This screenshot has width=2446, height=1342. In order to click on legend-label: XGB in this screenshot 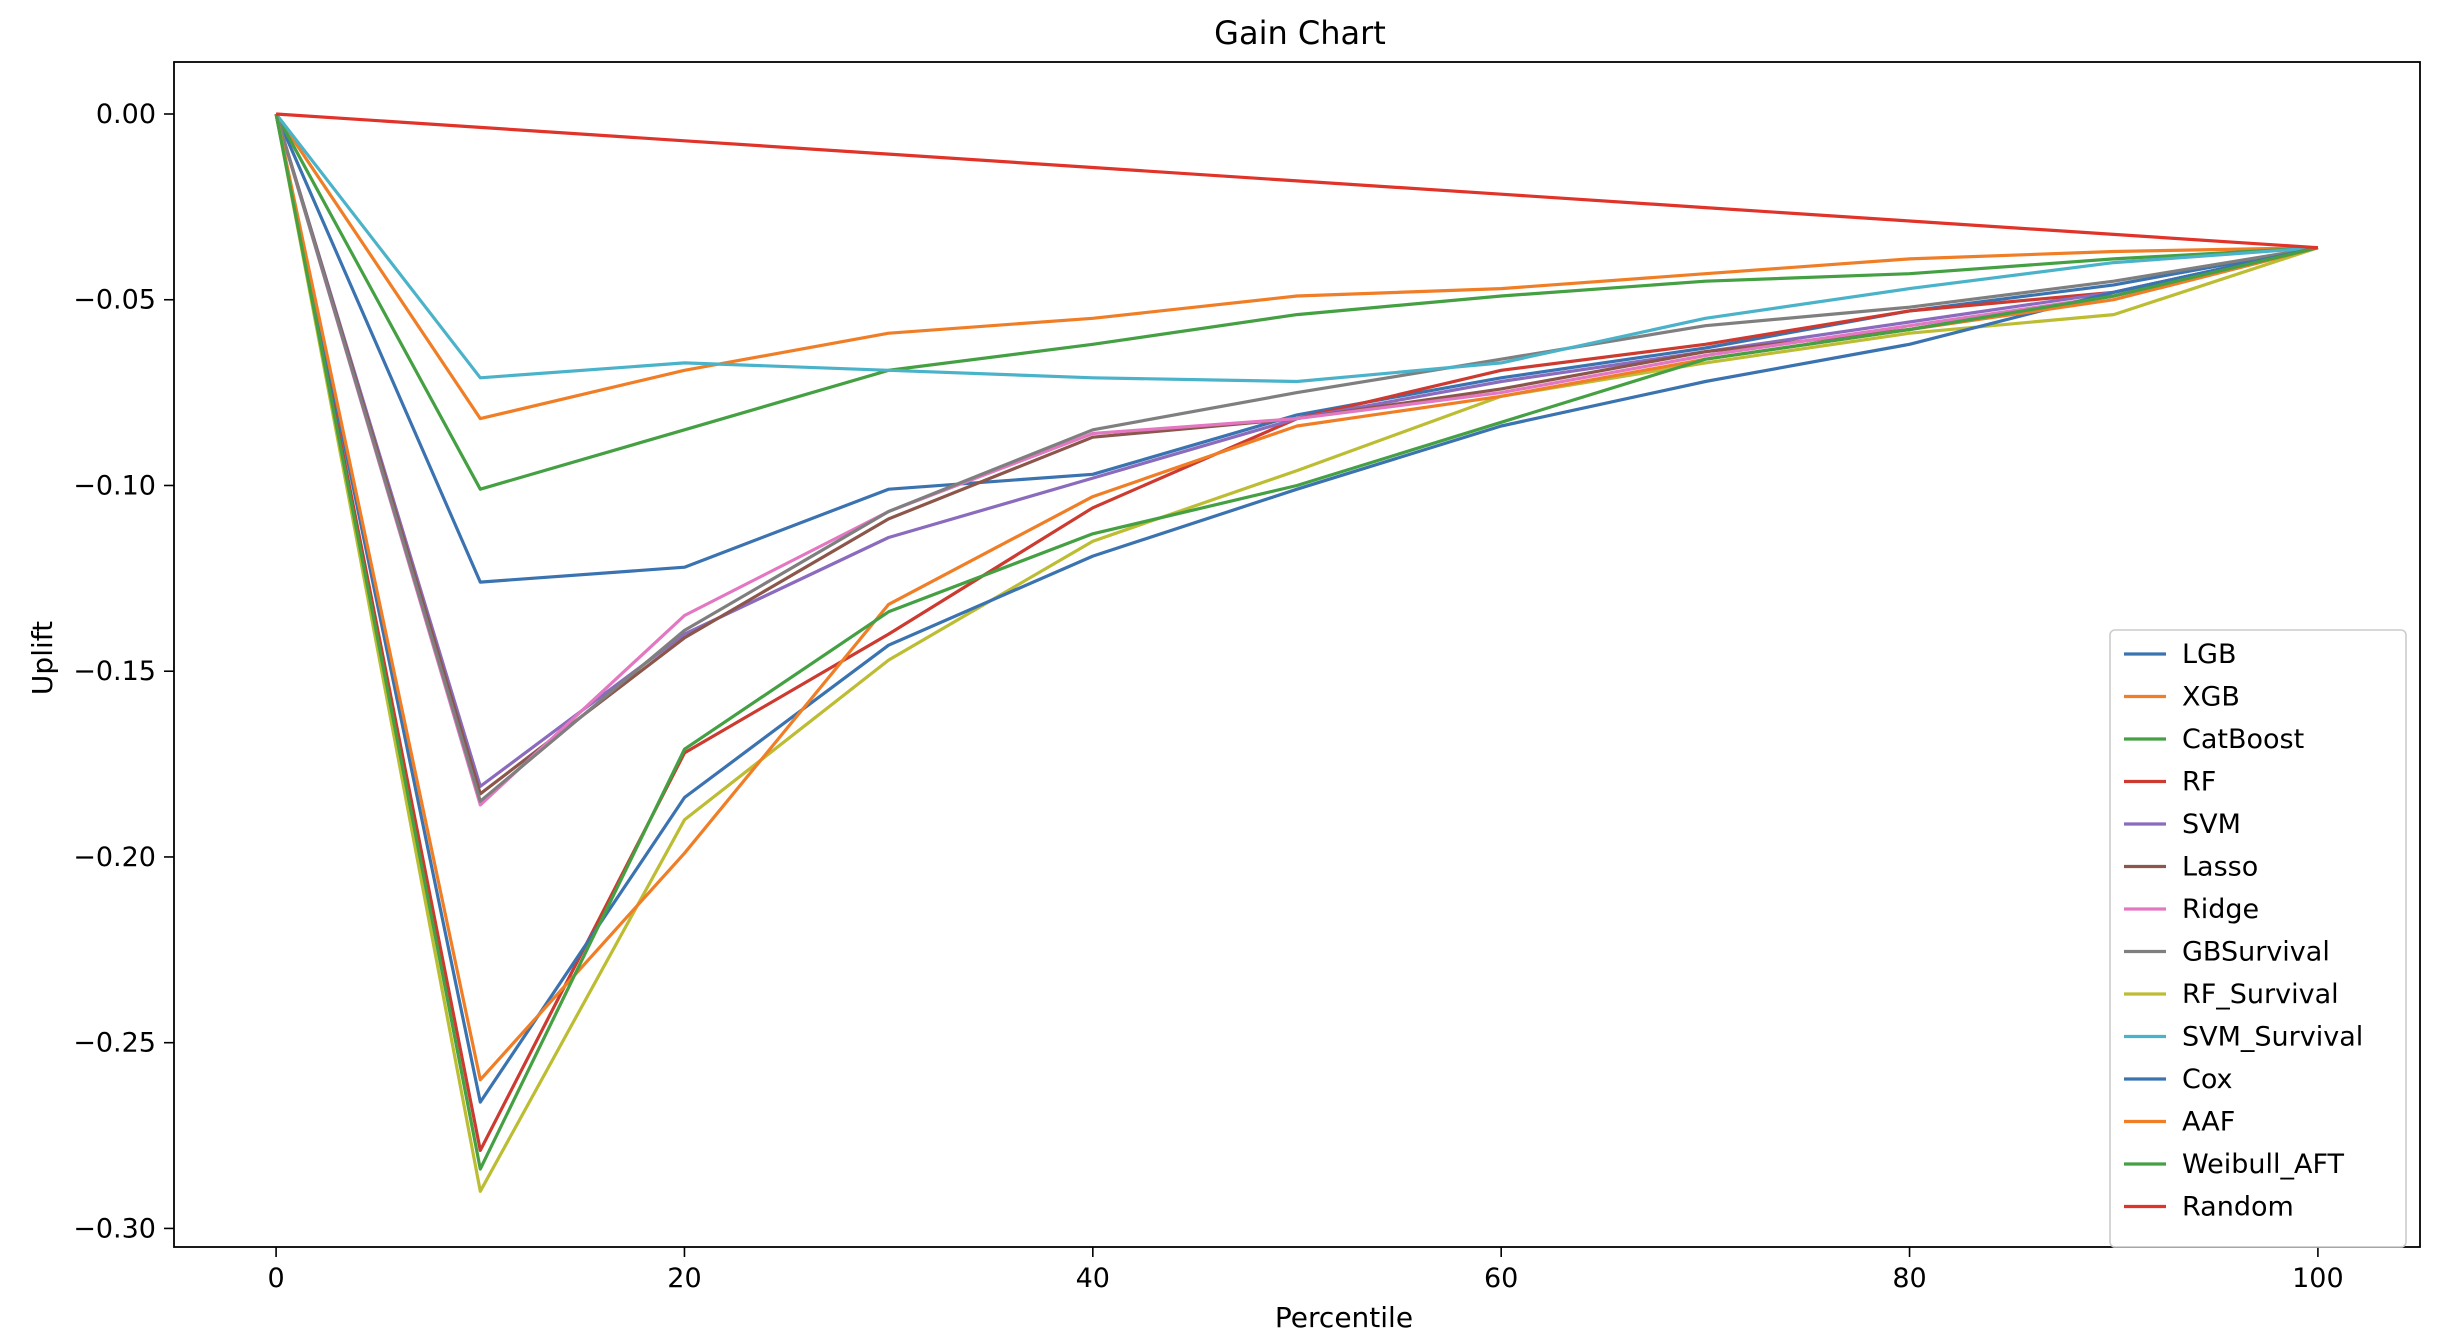, I will do `click(2211, 697)`.